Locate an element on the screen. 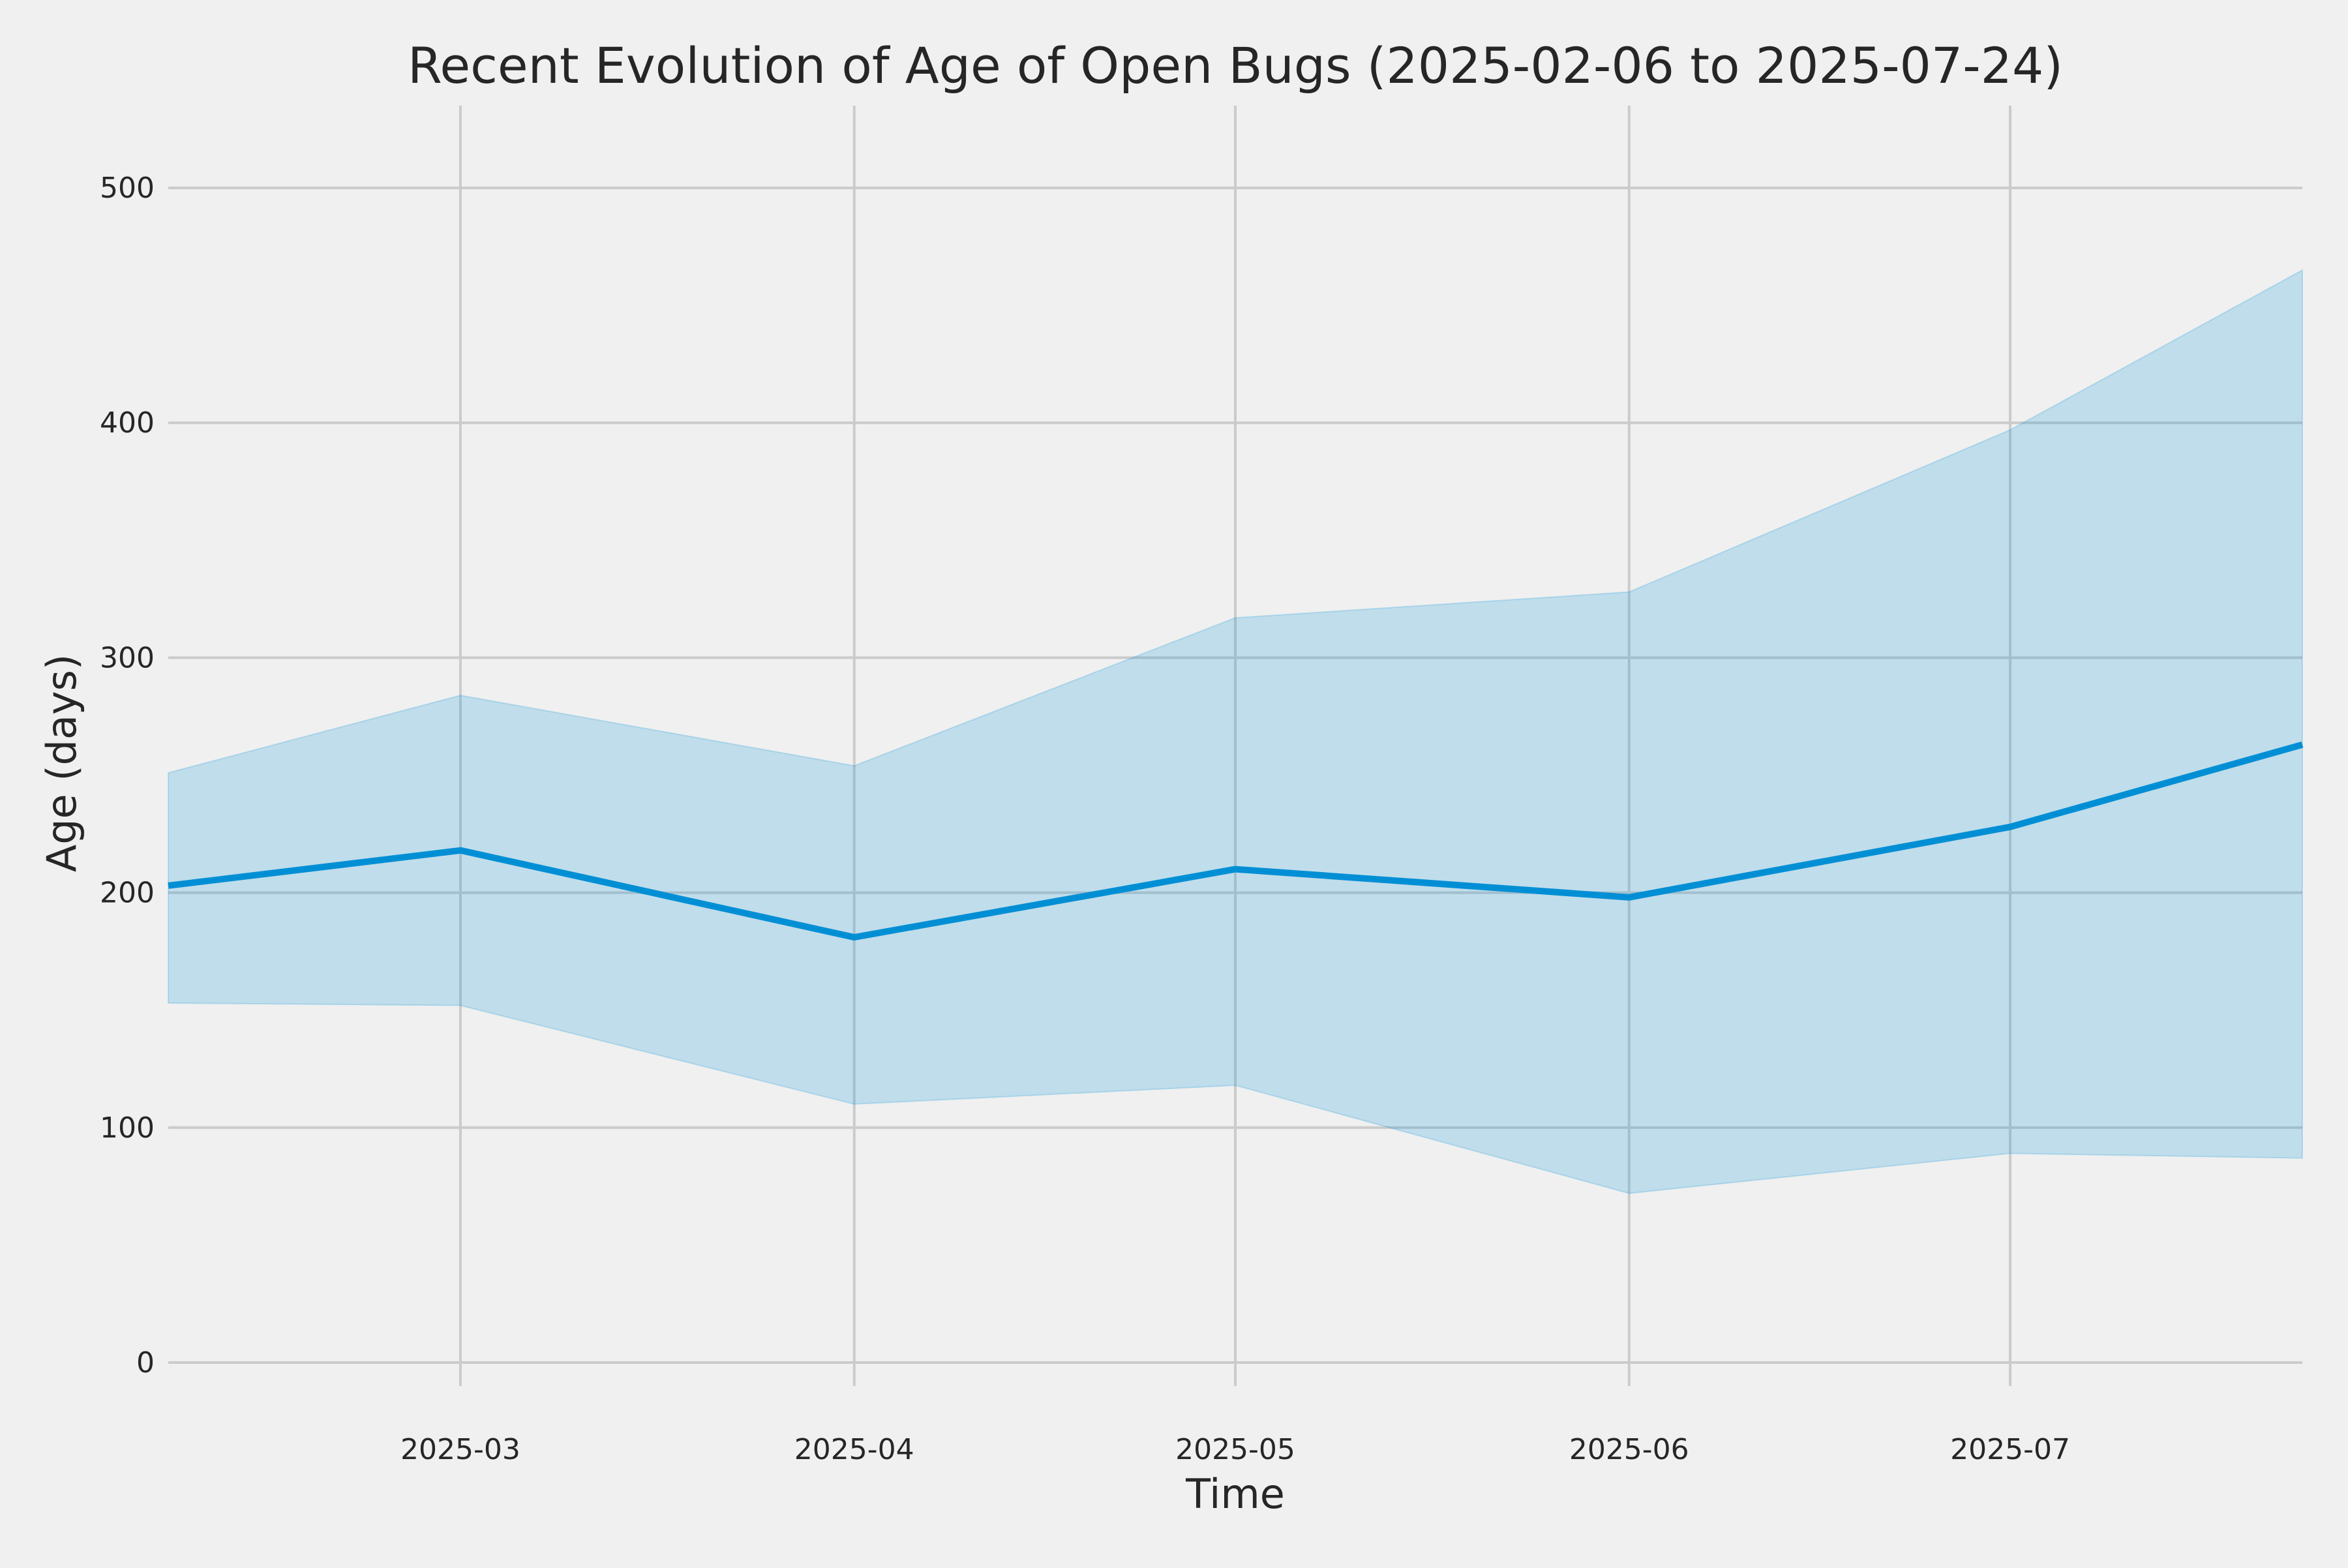  y-tick-label: 100 is located at coordinates (128, 1128).